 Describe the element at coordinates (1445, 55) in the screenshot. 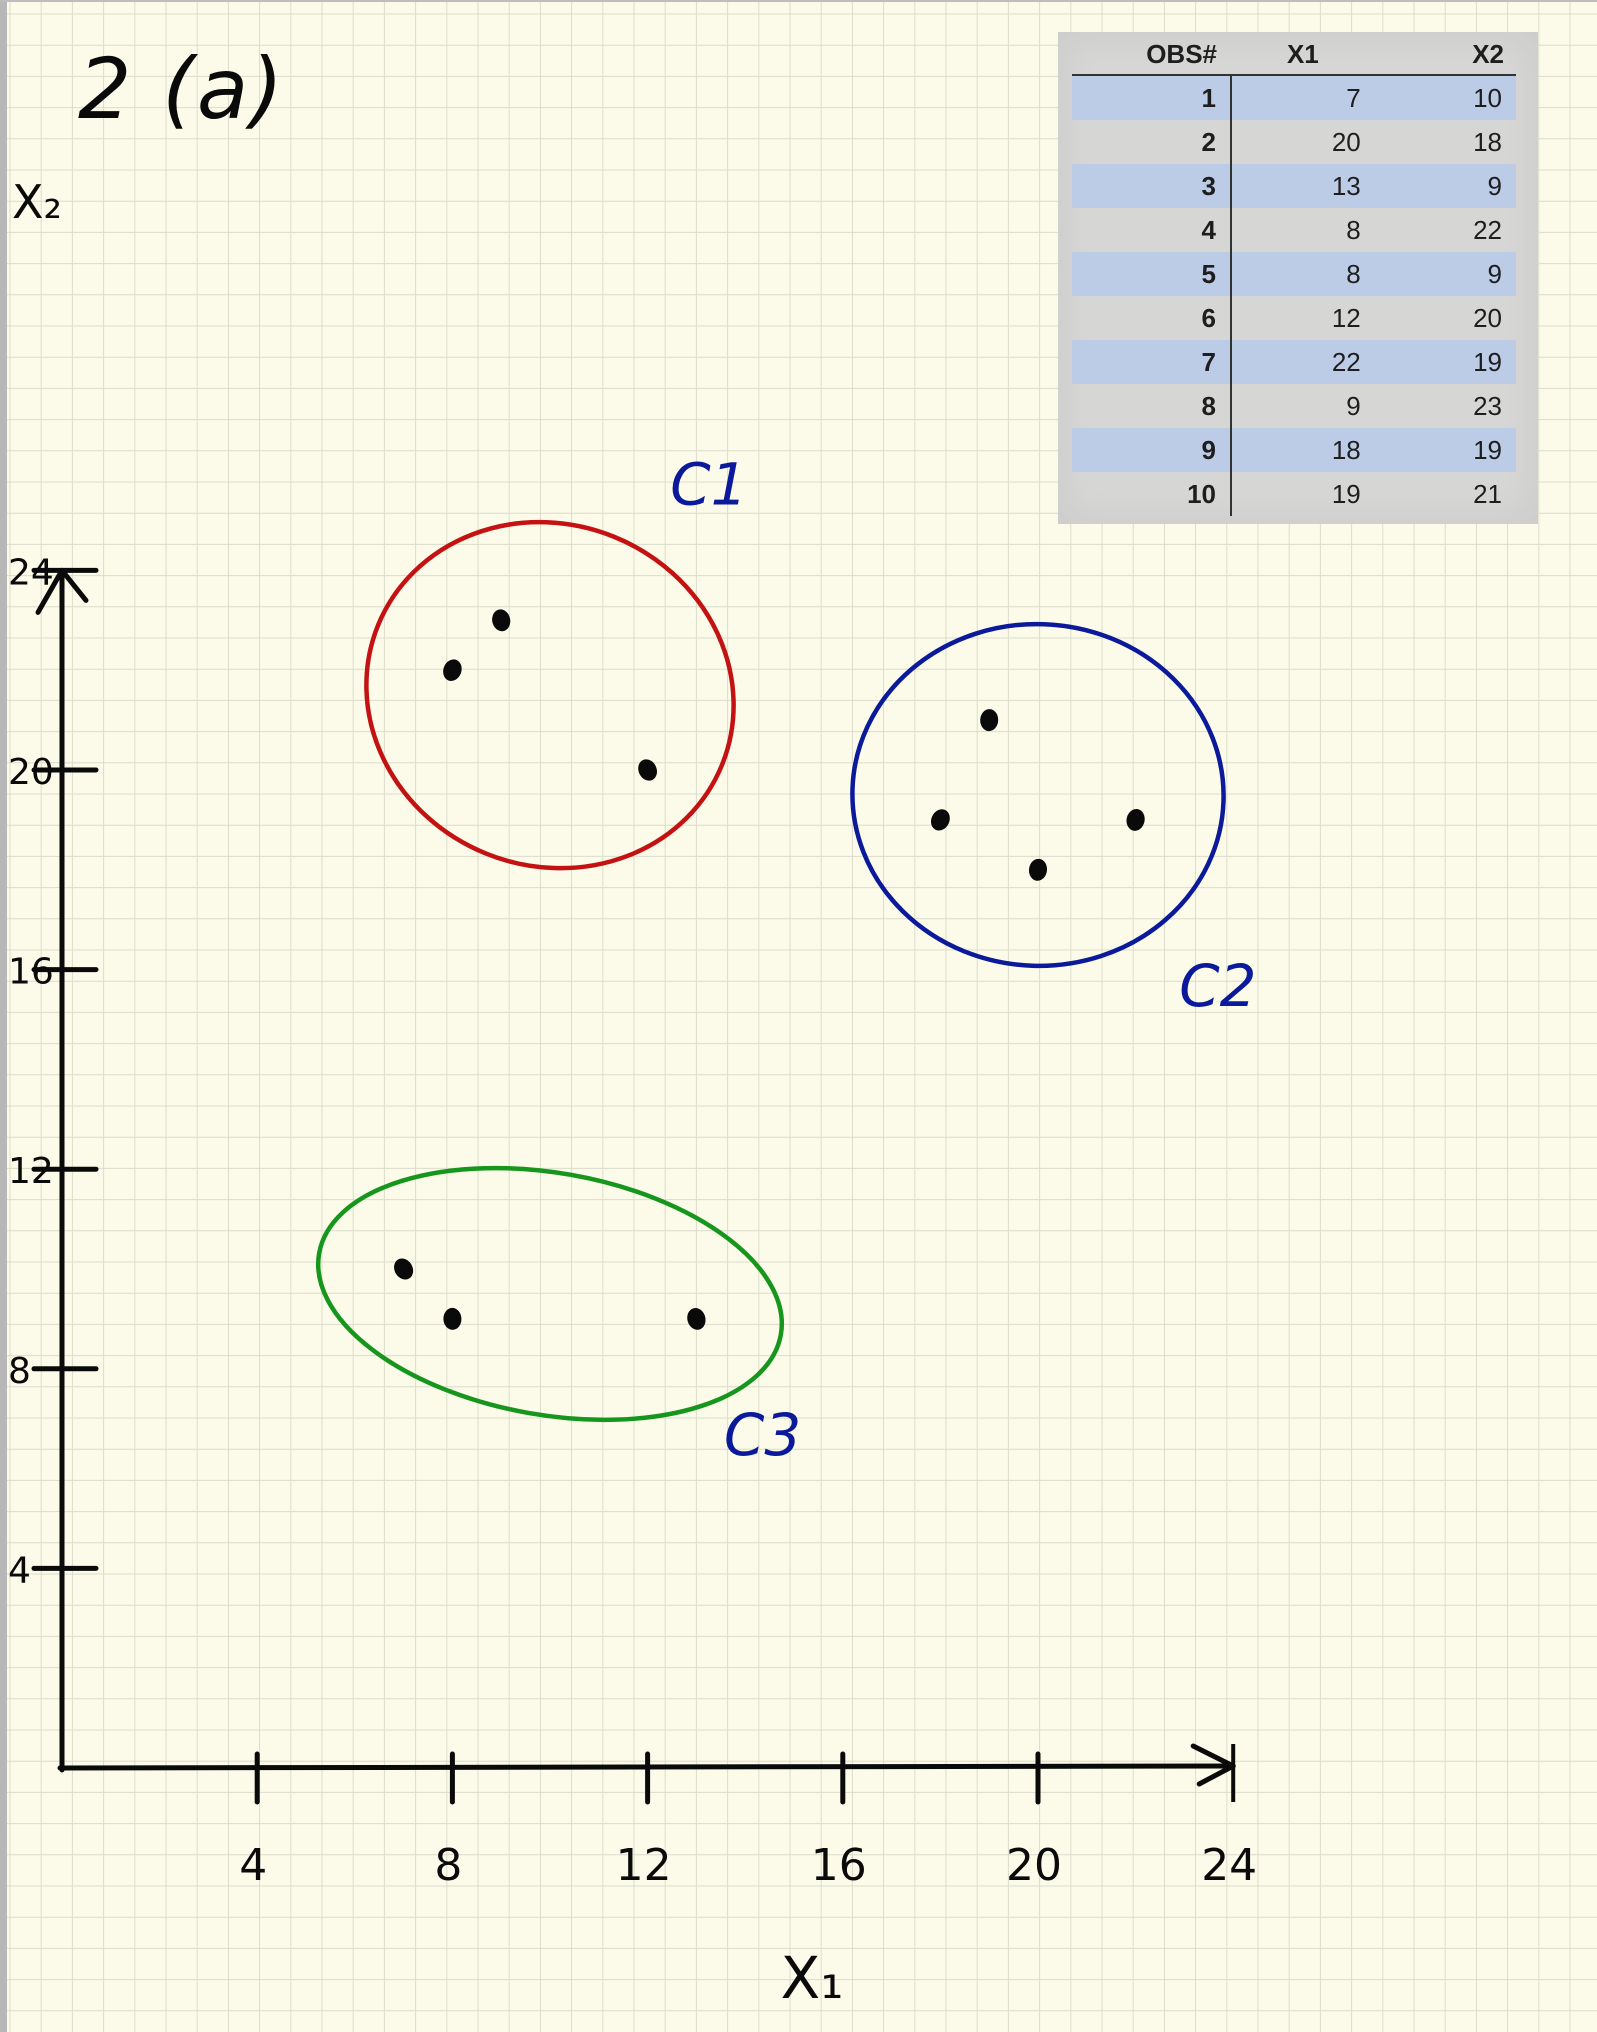

I see `header-x2: X2` at that location.